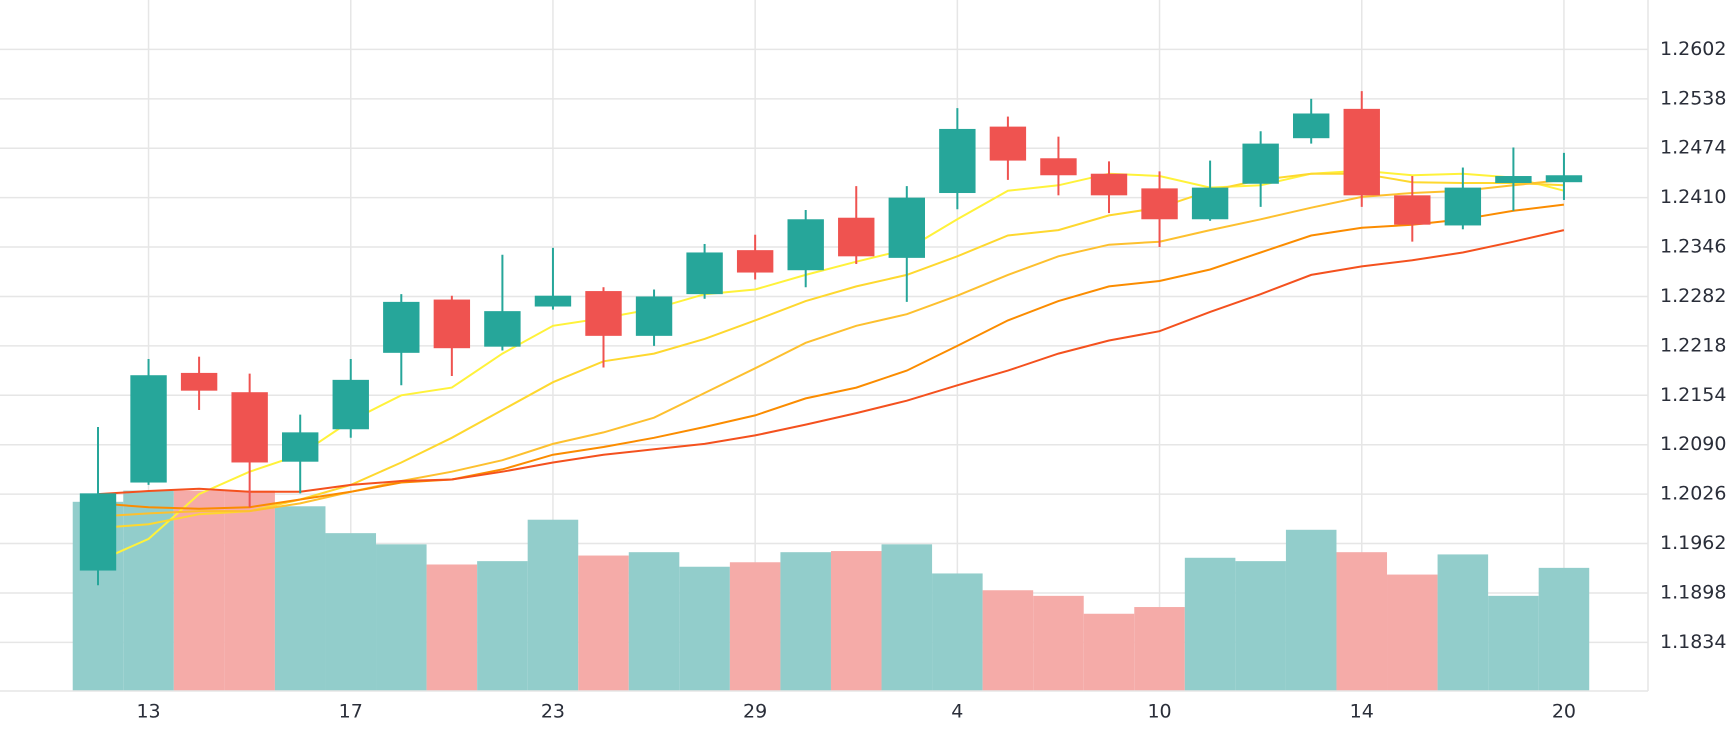  What do you see at coordinates (1159, 712) in the screenshot?
I see `x-tick-label: 10` at bounding box center [1159, 712].